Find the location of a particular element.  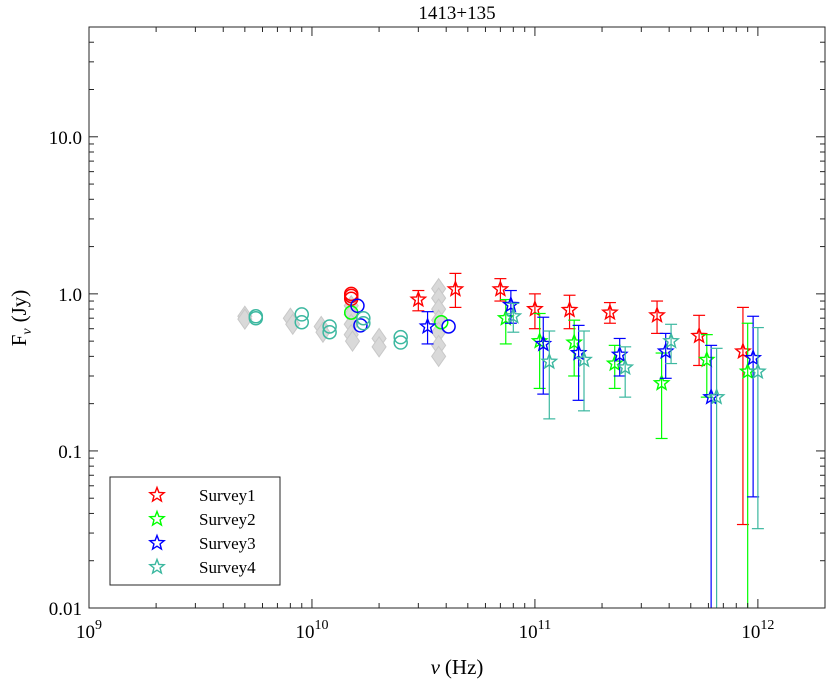

legend-box is located at coordinates (195, 531).